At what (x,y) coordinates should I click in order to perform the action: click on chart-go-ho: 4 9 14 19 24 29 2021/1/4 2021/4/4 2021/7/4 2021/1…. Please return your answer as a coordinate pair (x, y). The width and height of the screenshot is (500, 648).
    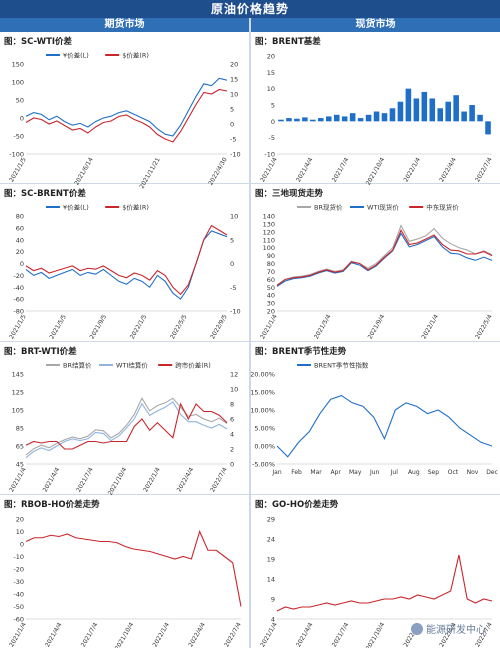
    Looking at the image, I should click on (376, 582).